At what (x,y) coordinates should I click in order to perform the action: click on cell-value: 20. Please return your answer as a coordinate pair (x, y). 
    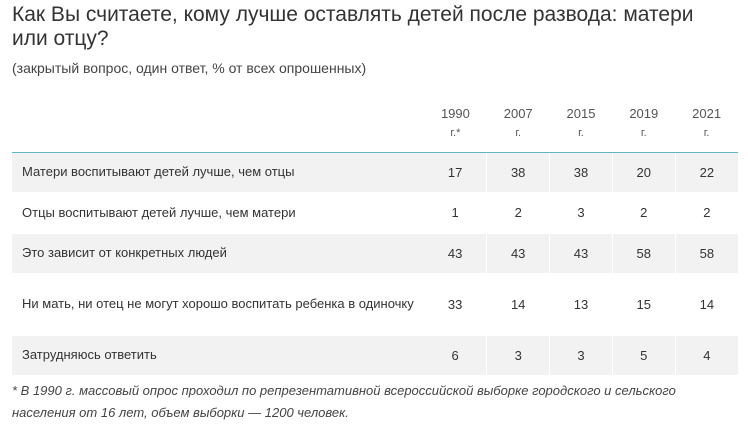
    Looking at the image, I should click on (643, 172).